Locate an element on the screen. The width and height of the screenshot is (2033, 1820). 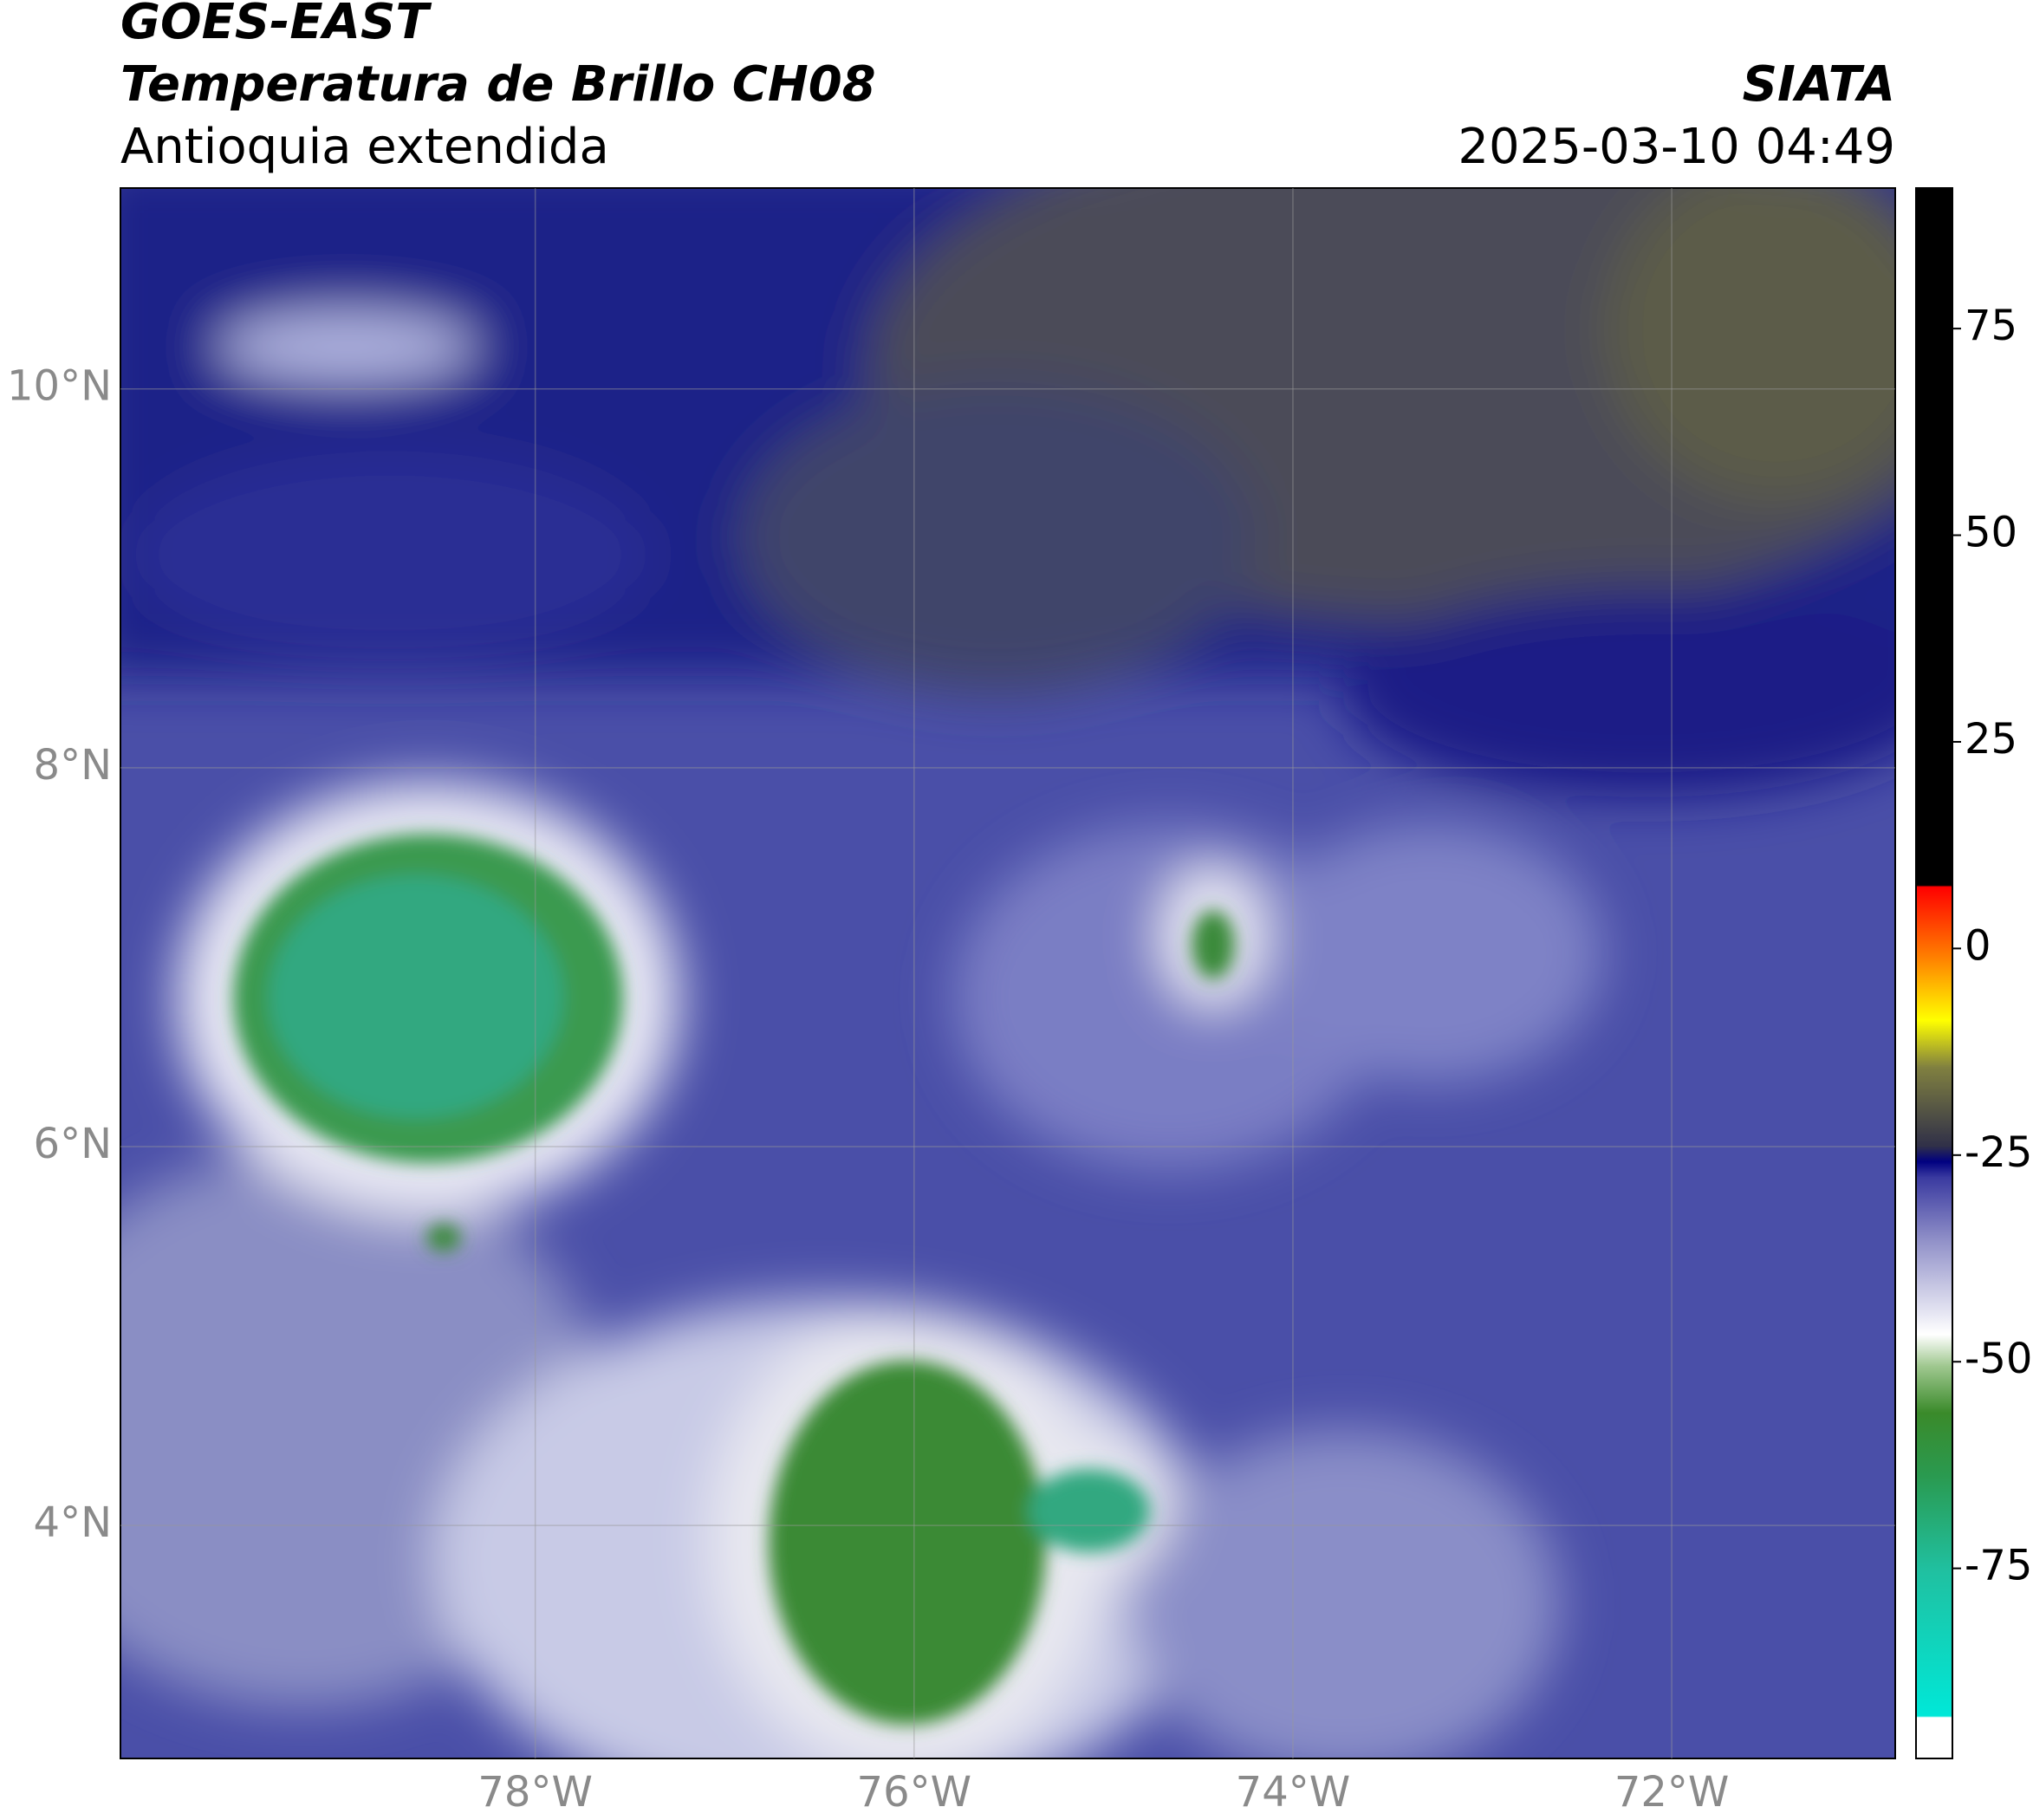
colorbar-tick-label: 50 is located at coordinates (1991, 533).